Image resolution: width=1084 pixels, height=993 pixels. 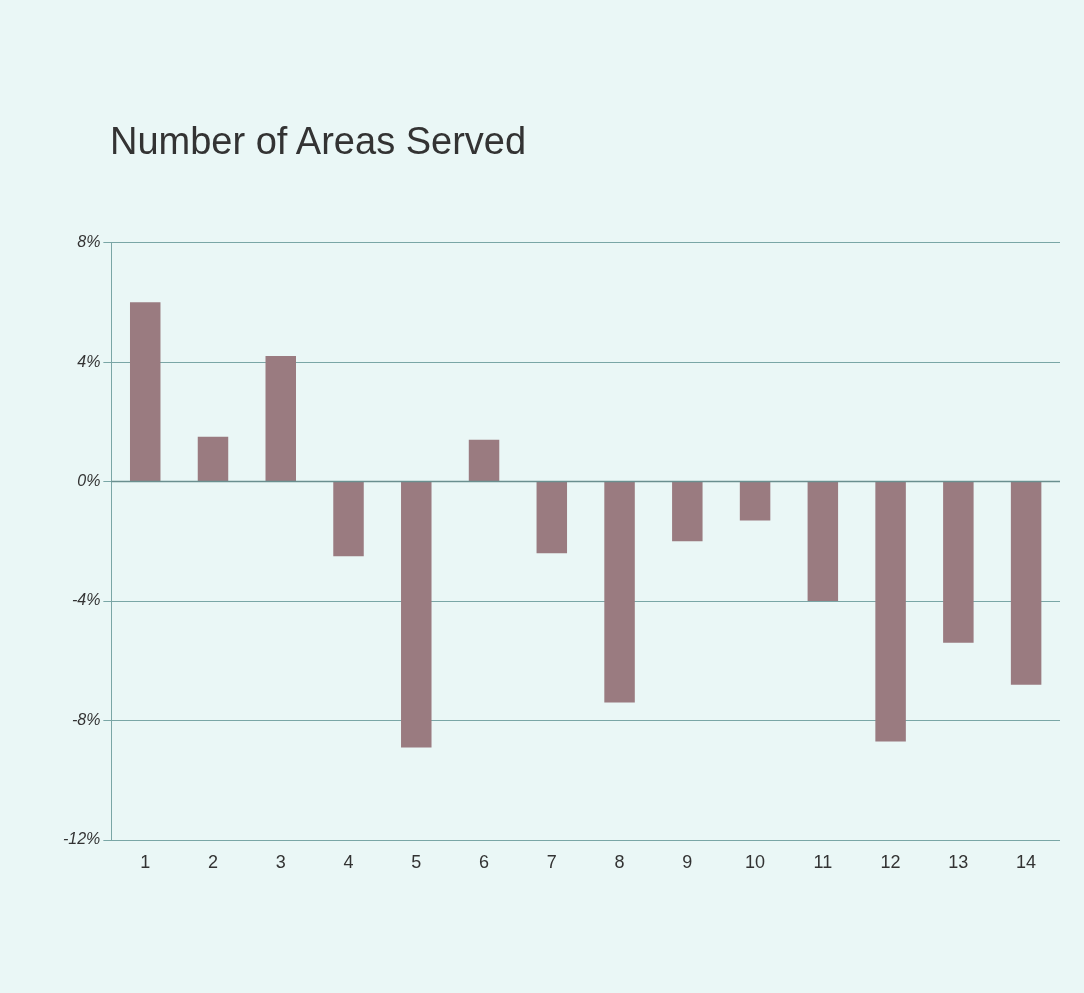 What do you see at coordinates (81, 839) in the screenshot?
I see `y-tick-label: -12%` at bounding box center [81, 839].